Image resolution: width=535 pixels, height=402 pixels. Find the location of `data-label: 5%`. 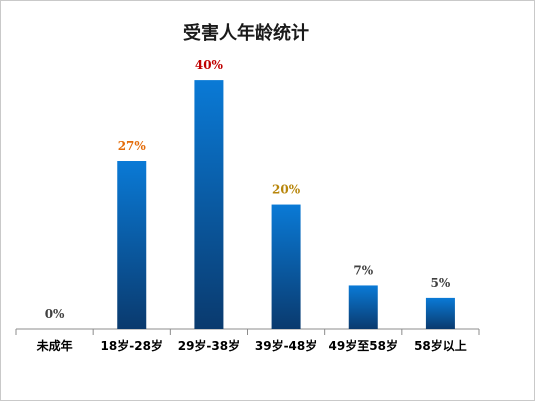

data-label: 5% is located at coordinates (441, 283).